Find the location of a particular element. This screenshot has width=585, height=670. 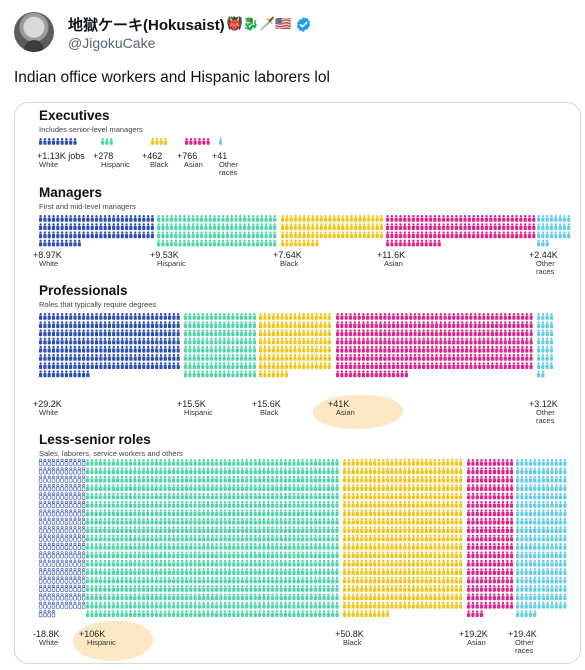

mgr-other-value: +2.44K is located at coordinates (543, 255).